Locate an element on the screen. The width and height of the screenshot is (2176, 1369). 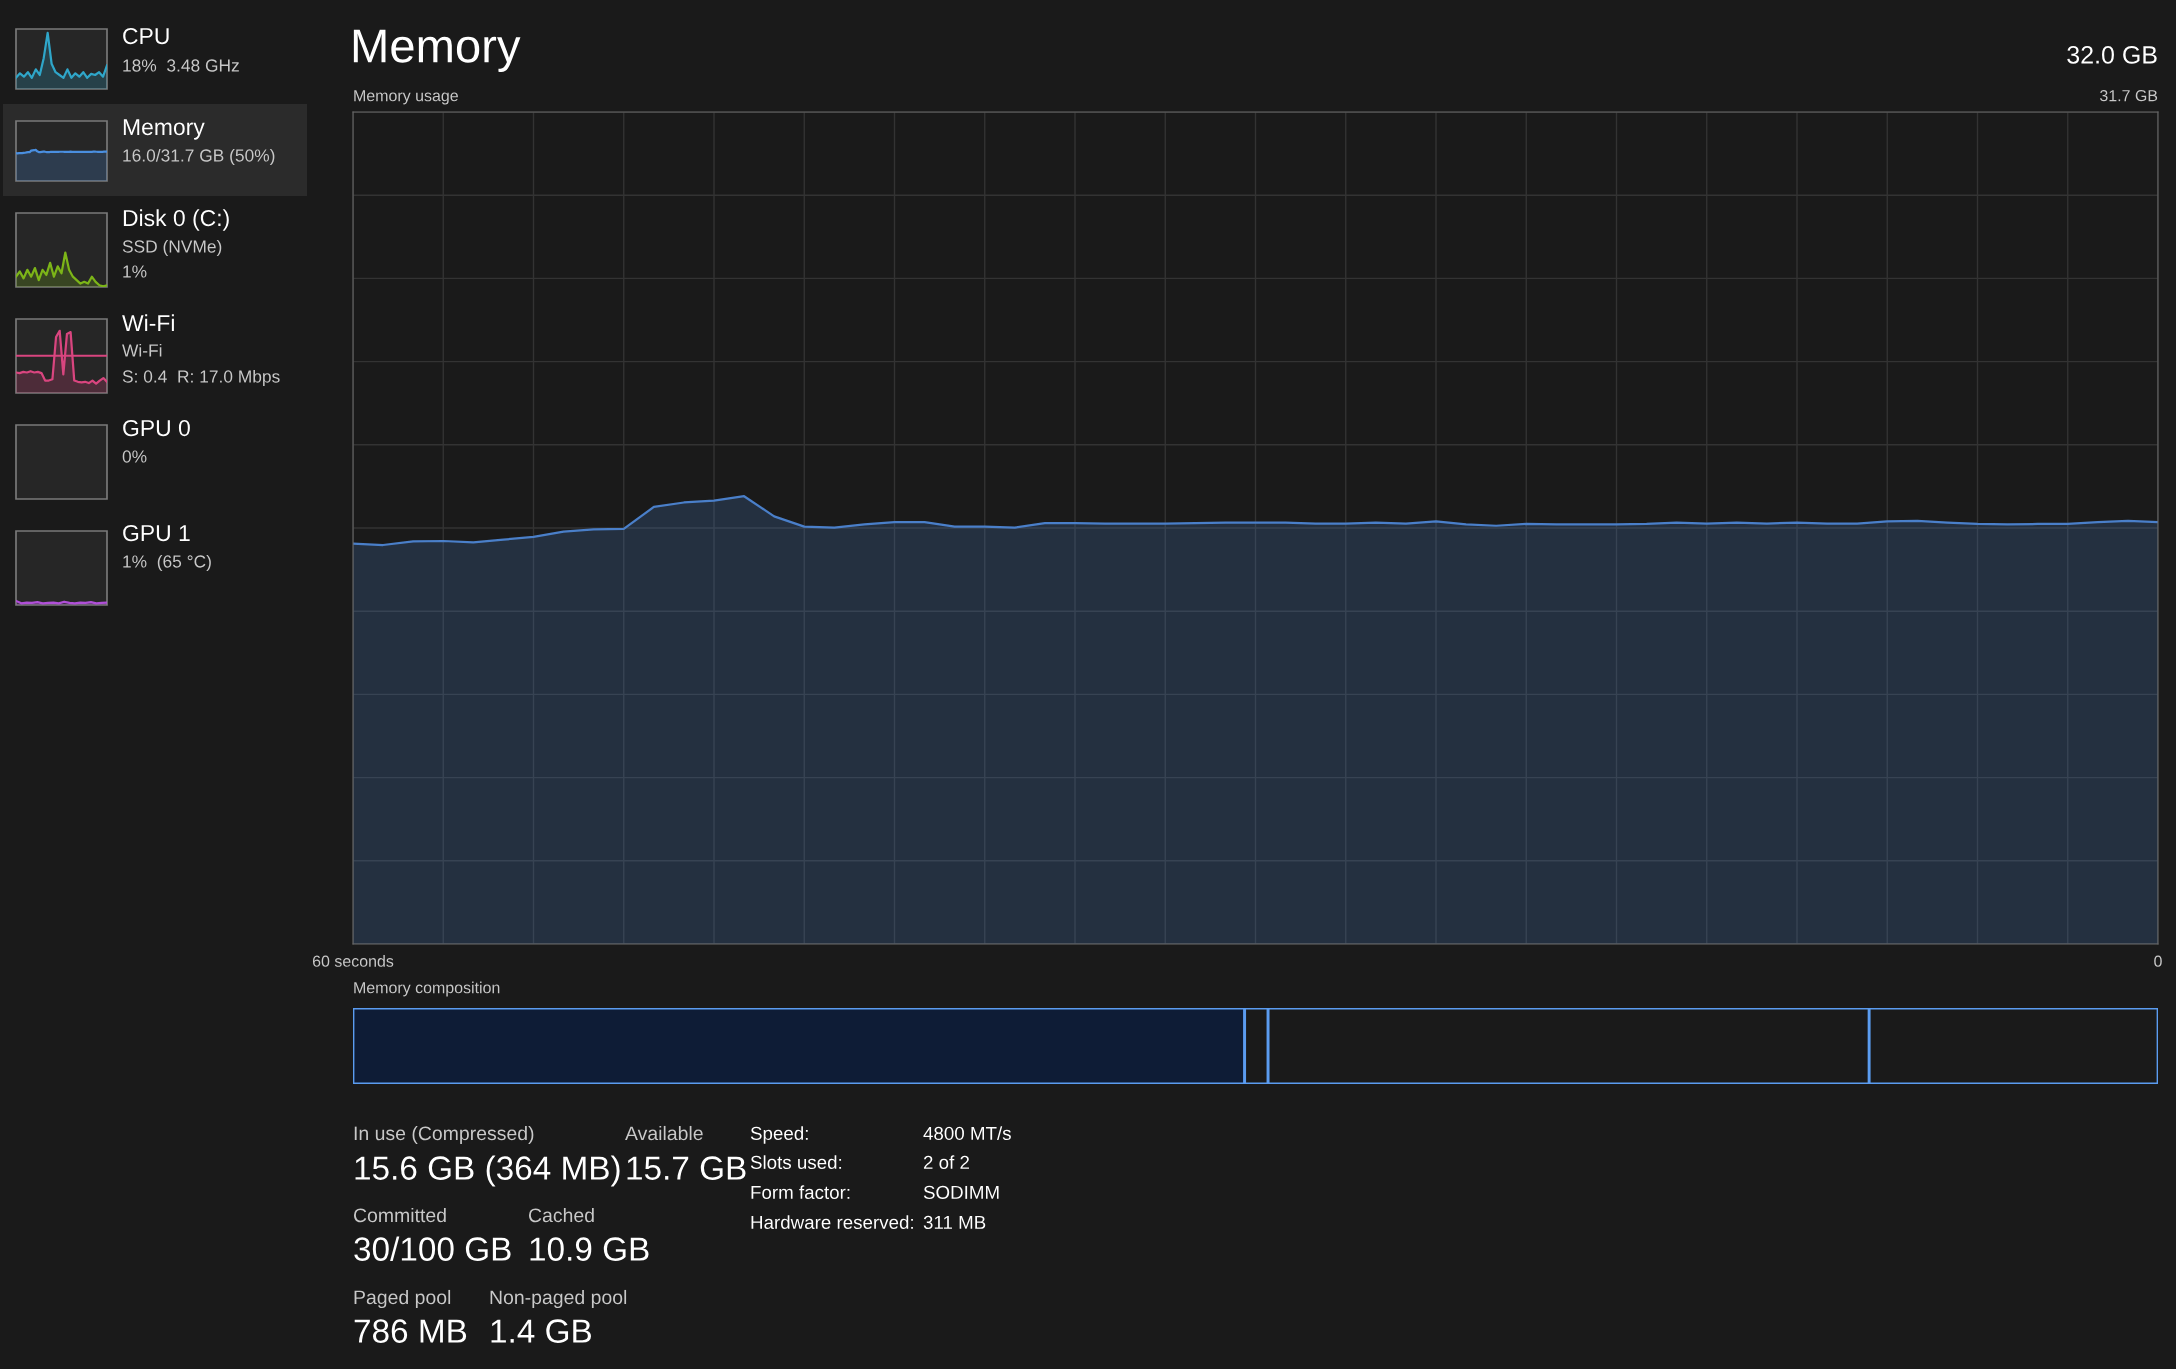
text: 1% (65 °C) is located at coordinates (167, 563).